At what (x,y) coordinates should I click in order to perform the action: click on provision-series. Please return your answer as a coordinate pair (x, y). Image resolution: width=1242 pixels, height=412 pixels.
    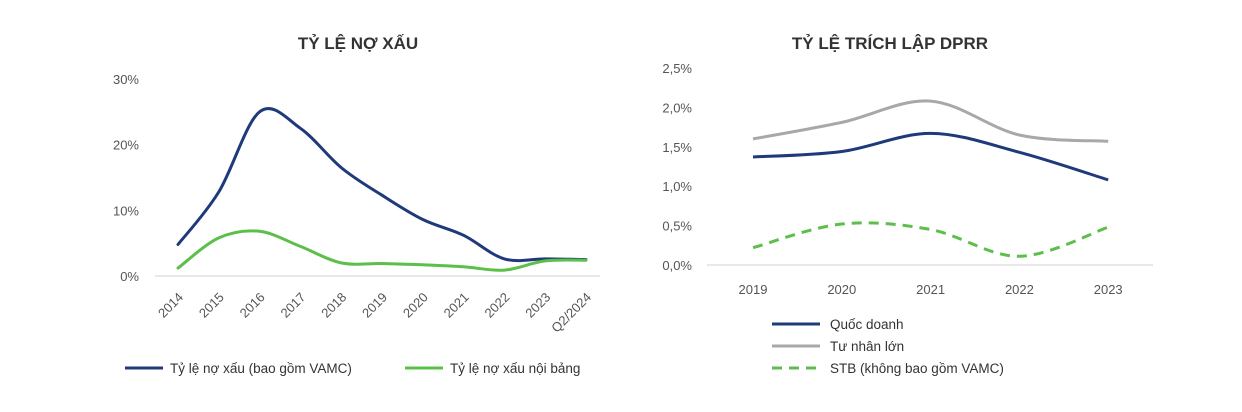
    Looking at the image, I should click on (930, 178).